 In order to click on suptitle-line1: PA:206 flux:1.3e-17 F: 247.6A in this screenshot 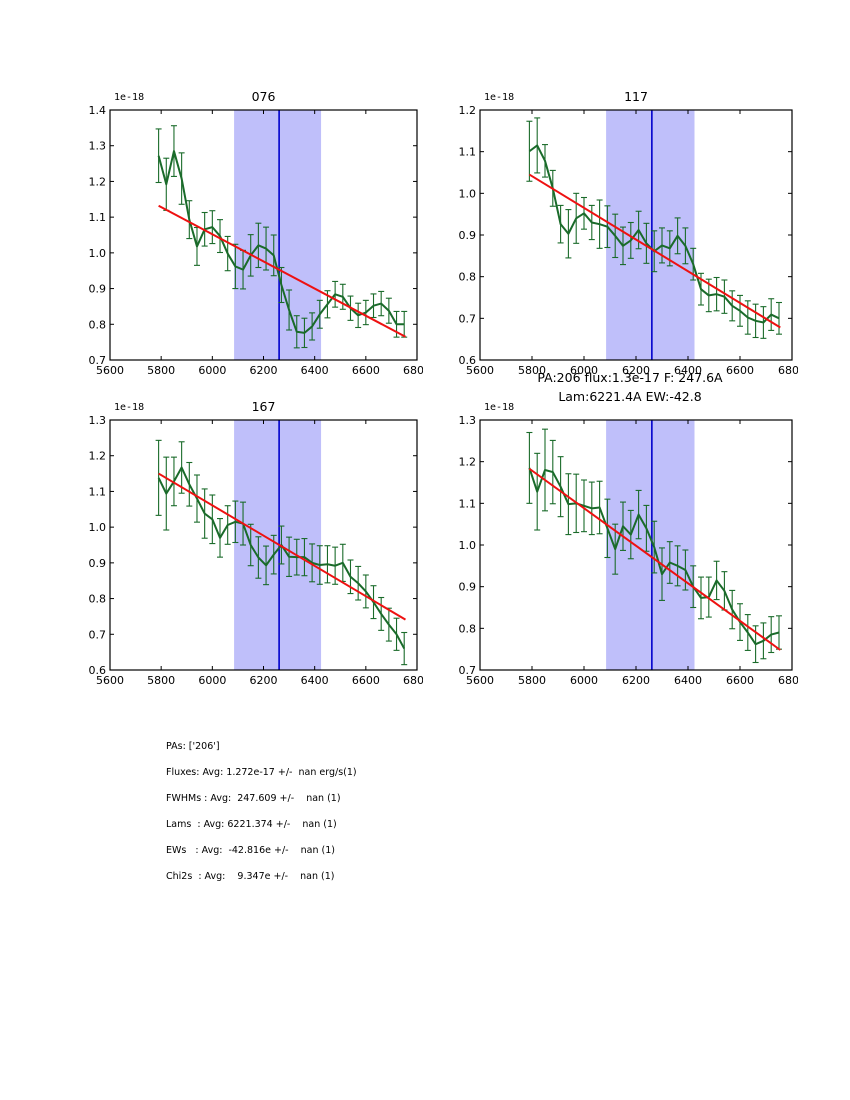, I will do `click(630, 377)`.